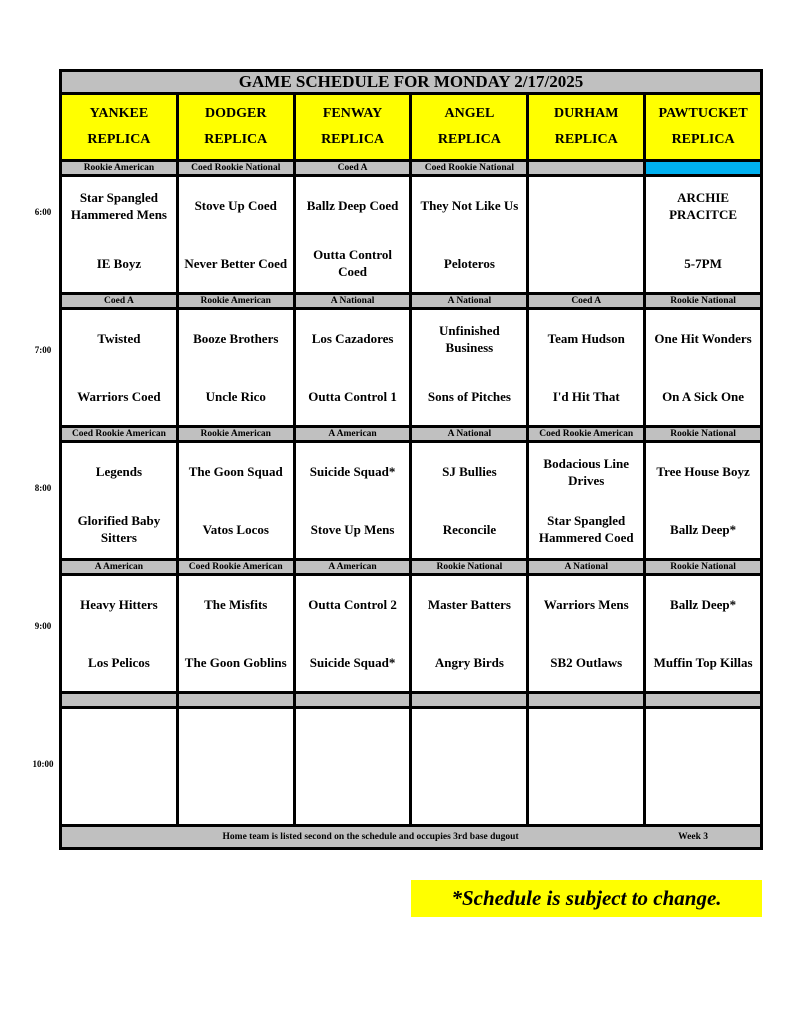 This screenshot has width=791, height=1024. I want to click on away-team: The Goon Squad, so click(235, 472).